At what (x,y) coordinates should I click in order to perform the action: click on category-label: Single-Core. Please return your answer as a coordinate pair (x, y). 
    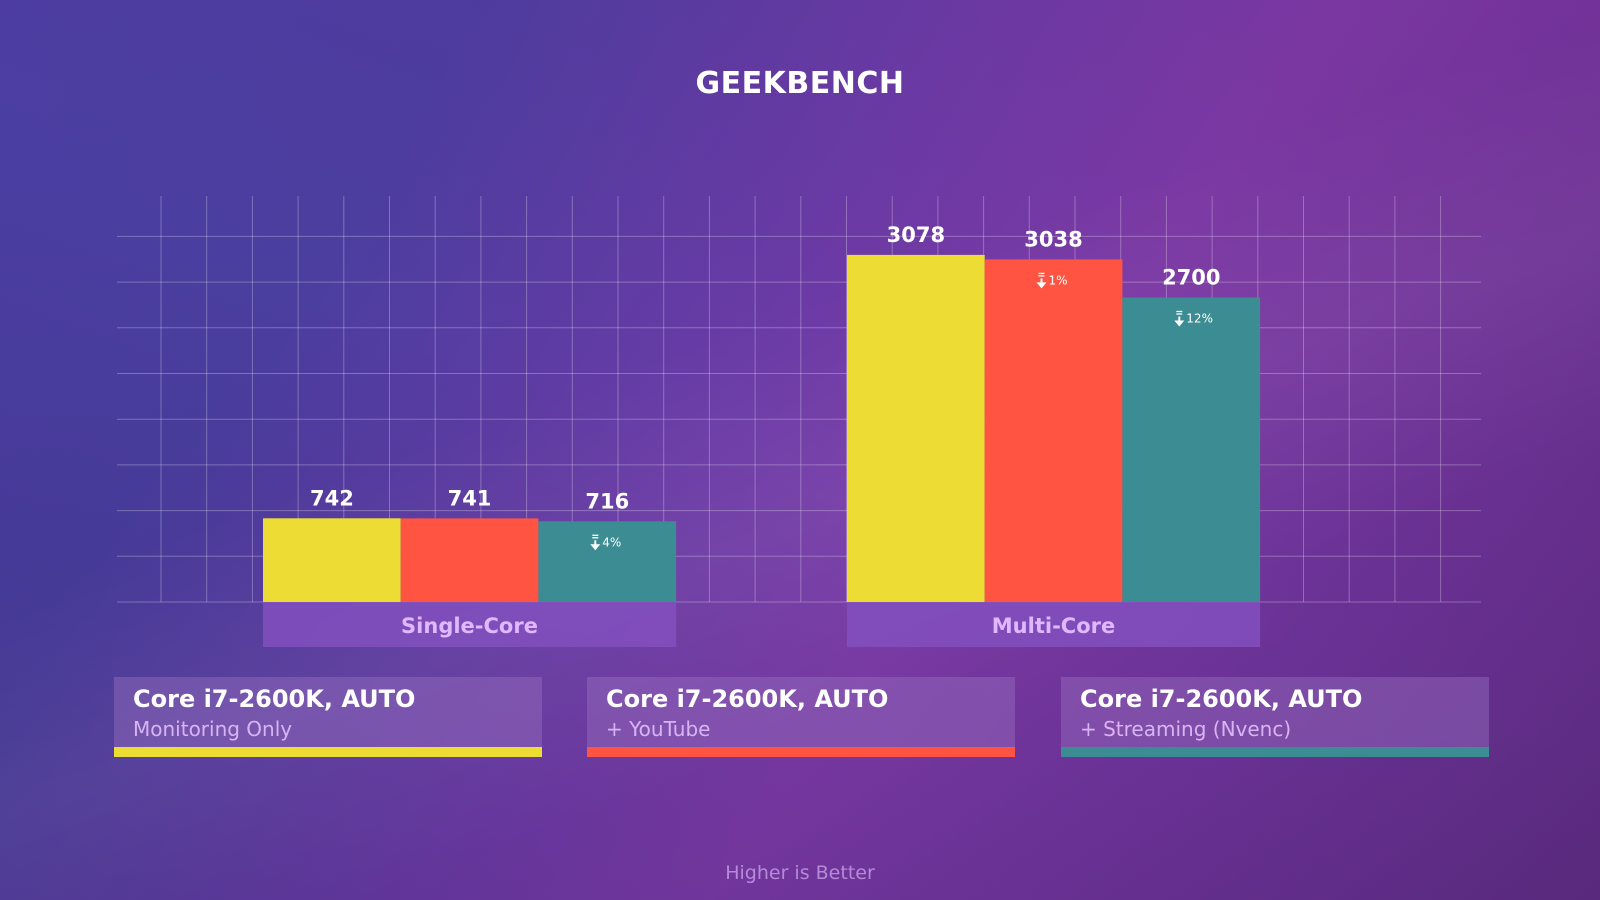
    Looking at the image, I should click on (469, 626).